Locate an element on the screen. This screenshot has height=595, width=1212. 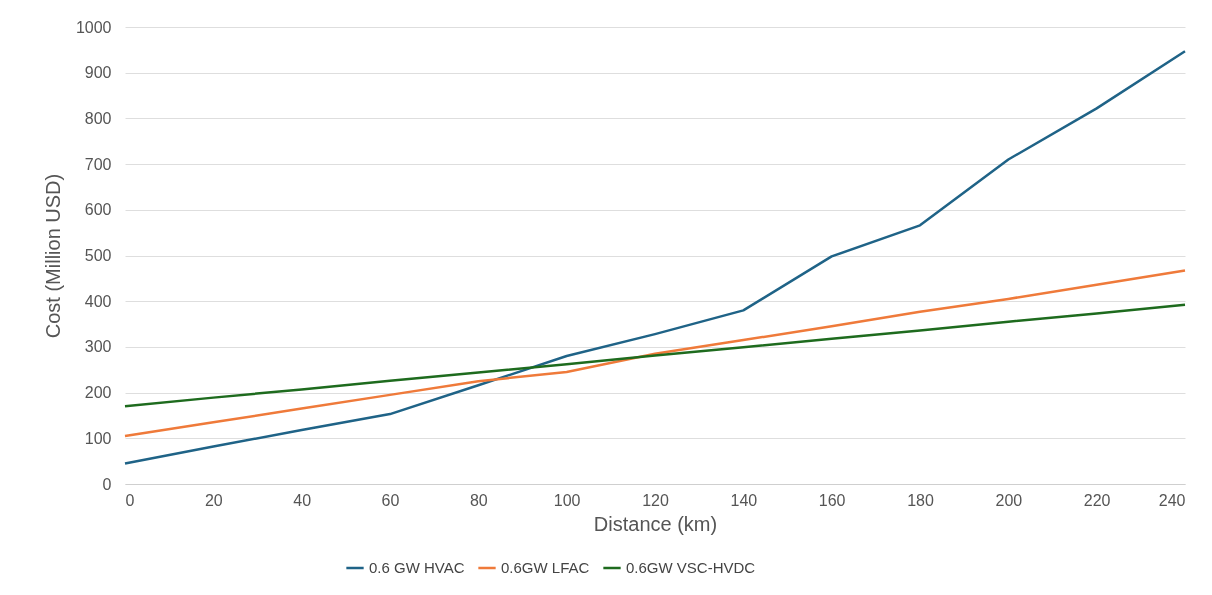
y-tick-label: 800 is located at coordinates (98, 118).